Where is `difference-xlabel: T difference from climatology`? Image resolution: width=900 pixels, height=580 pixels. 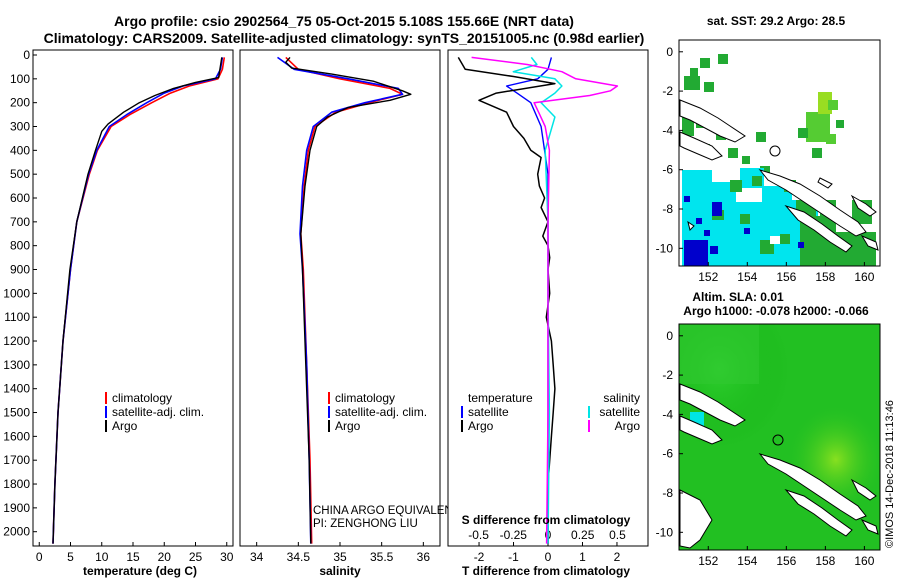
difference-xlabel: T difference from climatology is located at coordinates (546, 571).